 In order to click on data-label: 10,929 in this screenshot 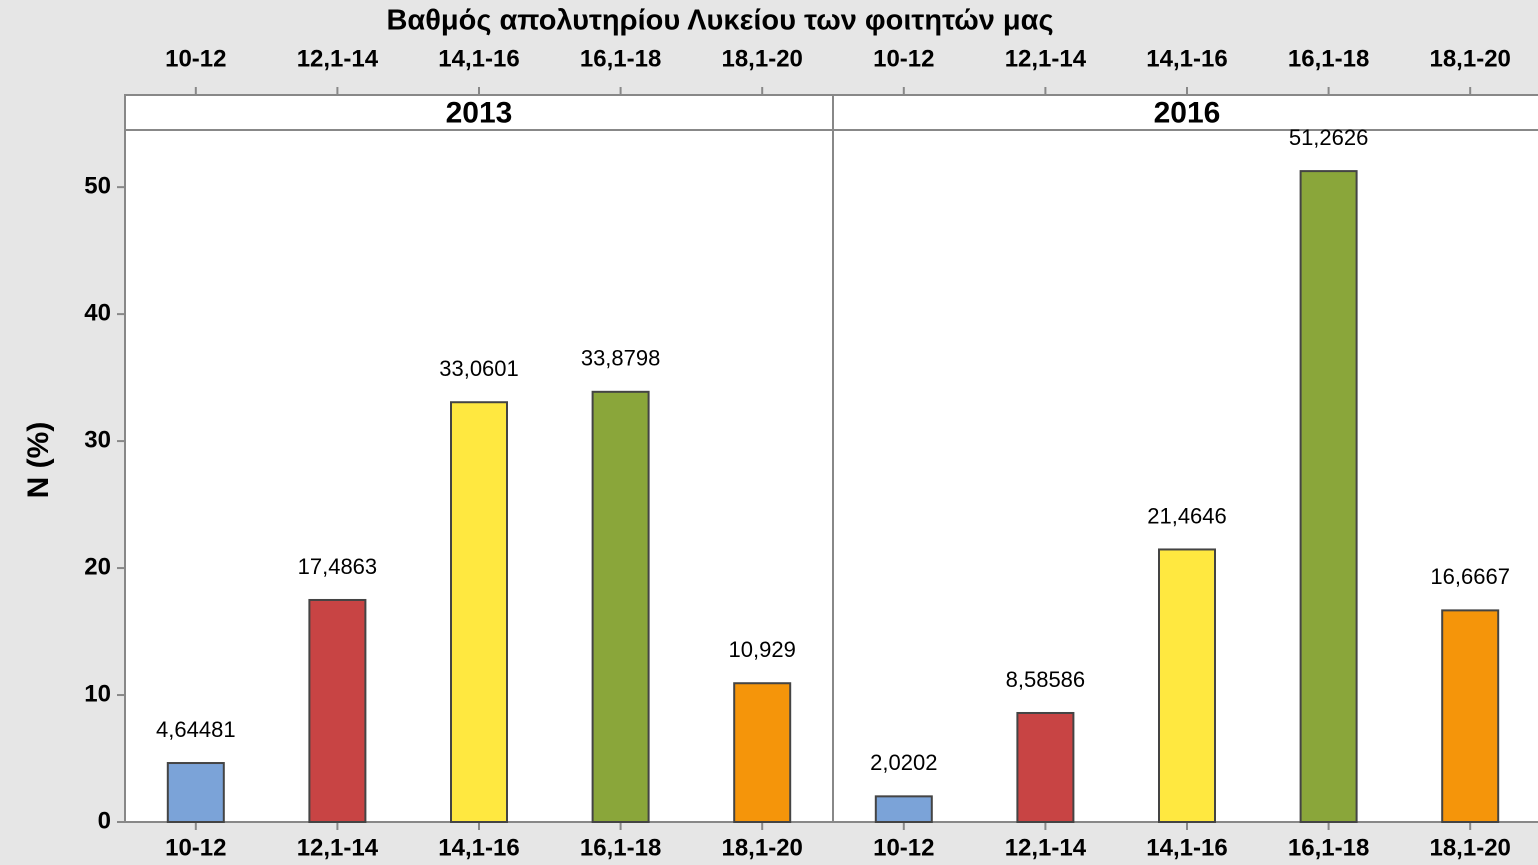, I will do `click(762, 649)`.